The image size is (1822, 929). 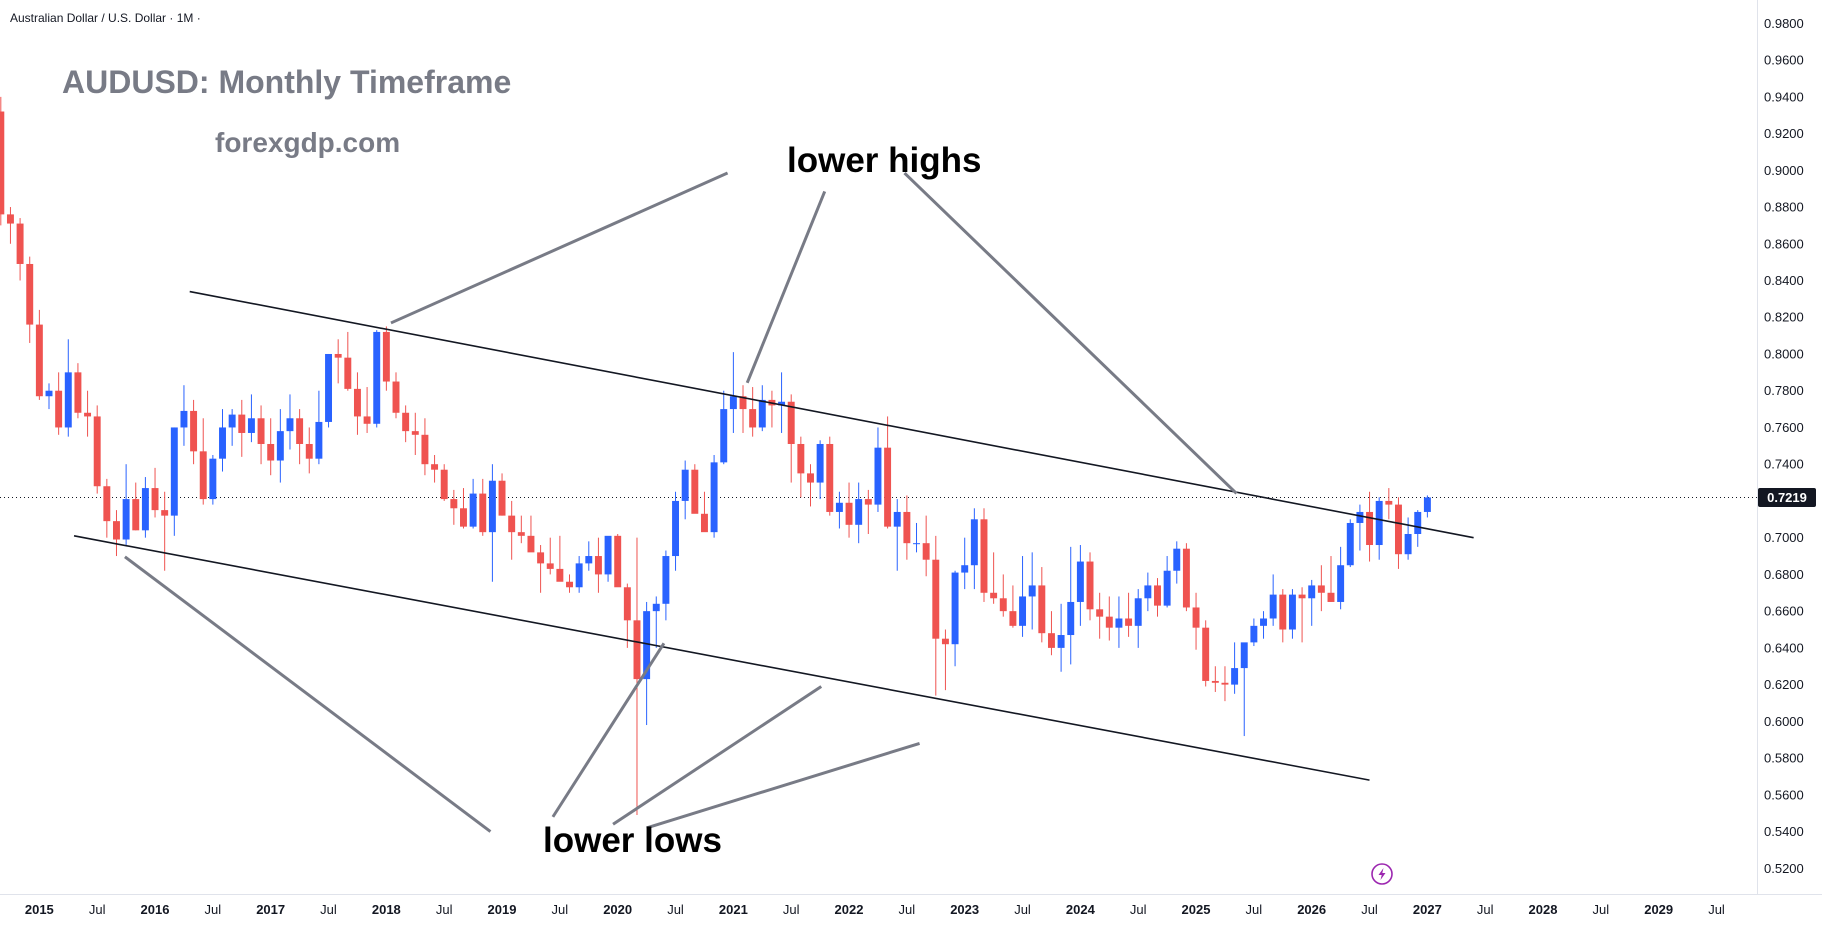 What do you see at coordinates (849, 909) in the screenshot?
I see `x-tick-label: 2022` at bounding box center [849, 909].